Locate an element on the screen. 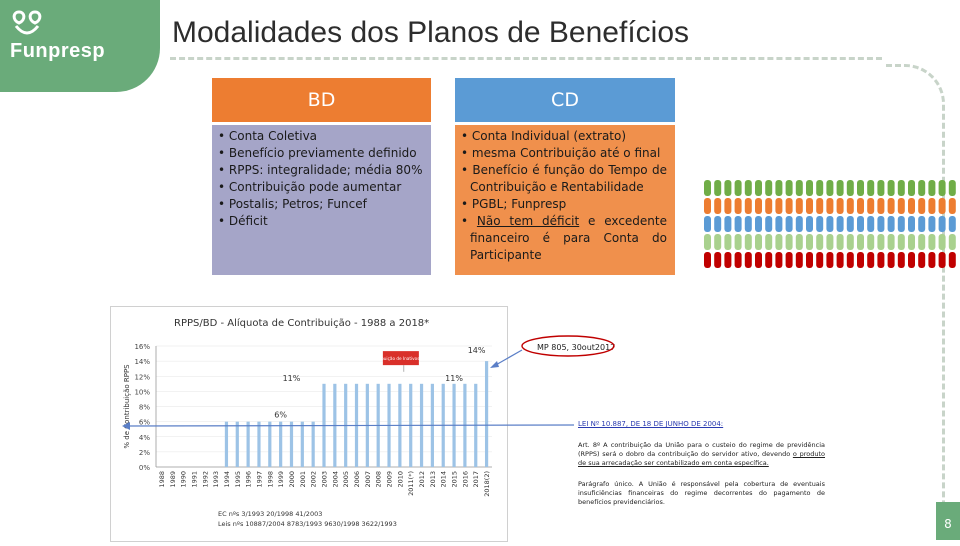  x-tick-label: 1996 is located at coordinates (249, 479).